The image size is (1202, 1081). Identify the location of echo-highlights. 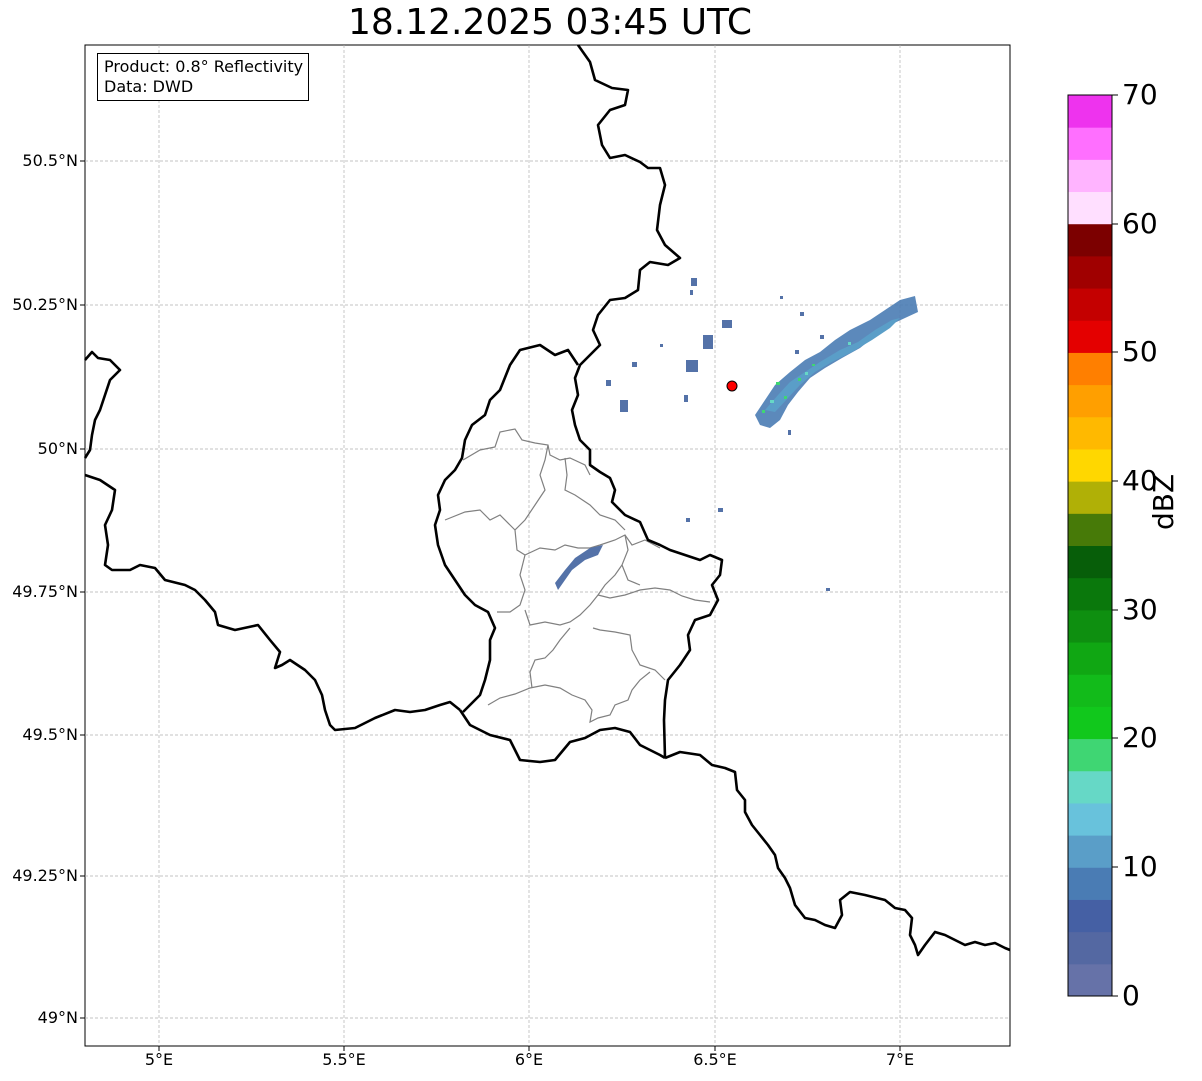
(788, 388).